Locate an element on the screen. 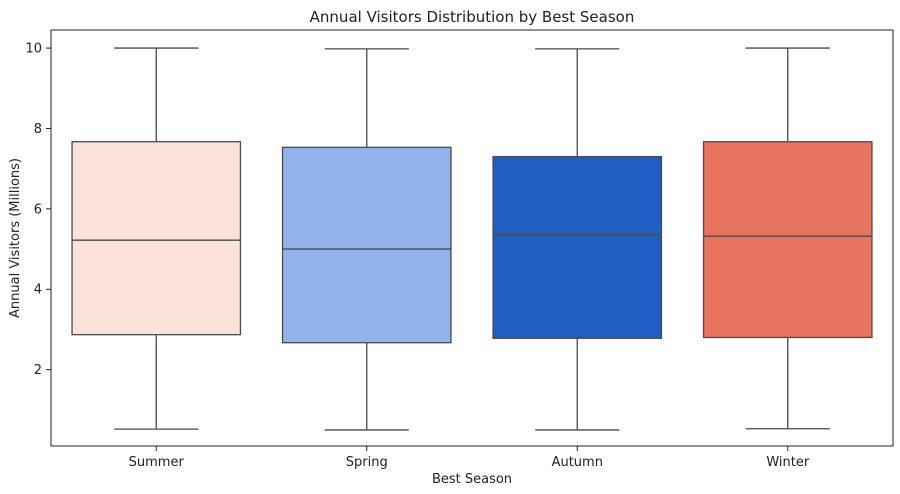 This screenshot has width=900, height=494. box-autumn is located at coordinates (577, 239).